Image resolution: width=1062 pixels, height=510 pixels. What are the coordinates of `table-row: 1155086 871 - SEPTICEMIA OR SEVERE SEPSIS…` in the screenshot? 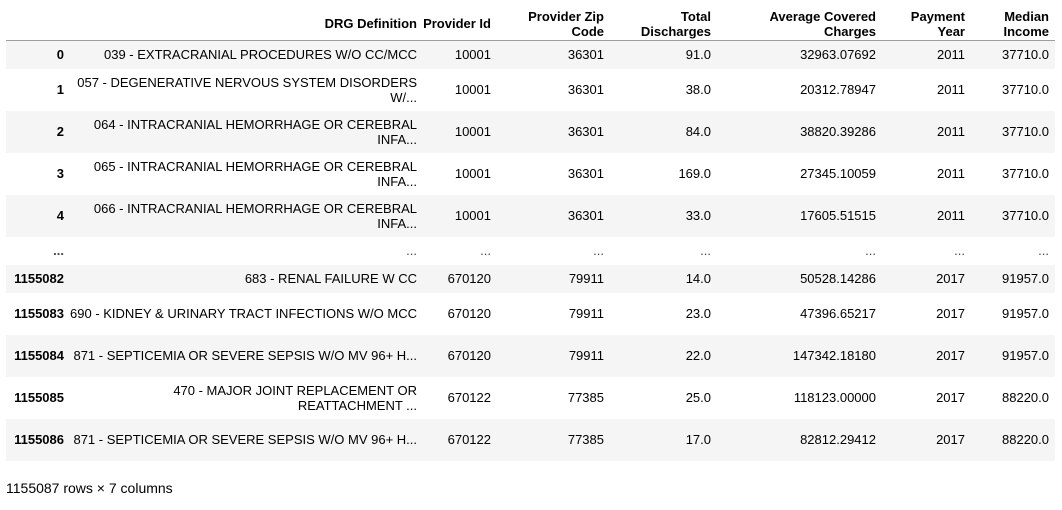 It's located at (530, 439).